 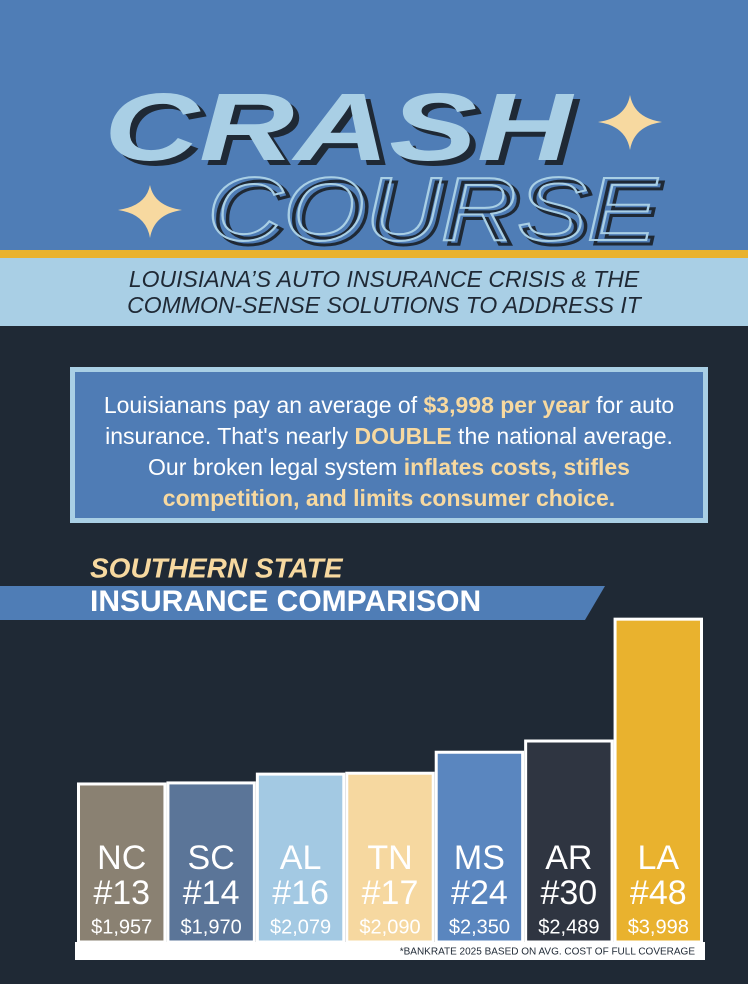 What do you see at coordinates (300, 893) in the screenshot?
I see `rank-label: #16` at bounding box center [300, 893].